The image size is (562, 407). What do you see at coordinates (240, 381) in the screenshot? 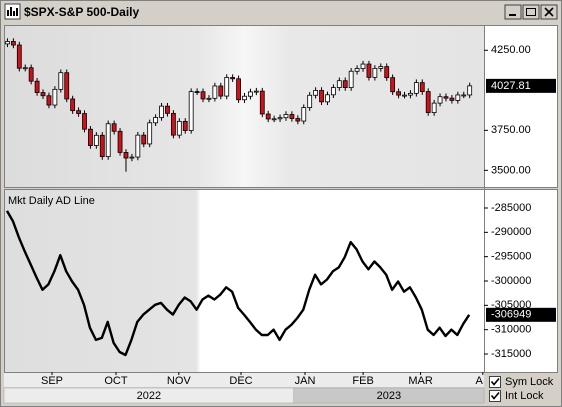
I see `x-tick-label: DEC` at bounding box center [240, 381].